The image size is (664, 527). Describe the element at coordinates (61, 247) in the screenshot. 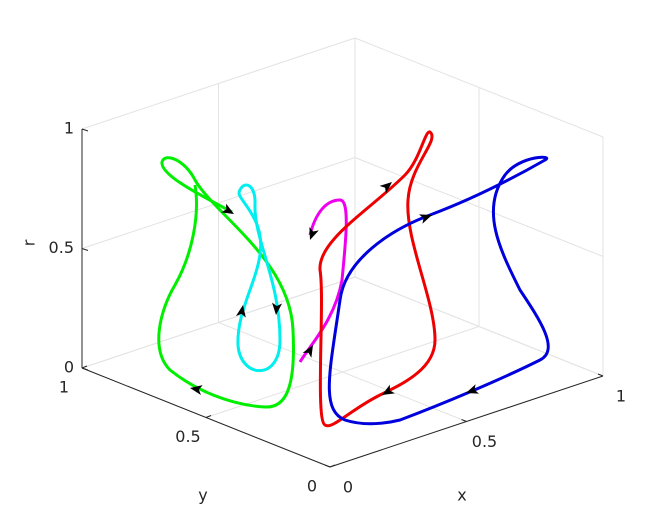

I see `z-tick-label: 0.5` at that location.